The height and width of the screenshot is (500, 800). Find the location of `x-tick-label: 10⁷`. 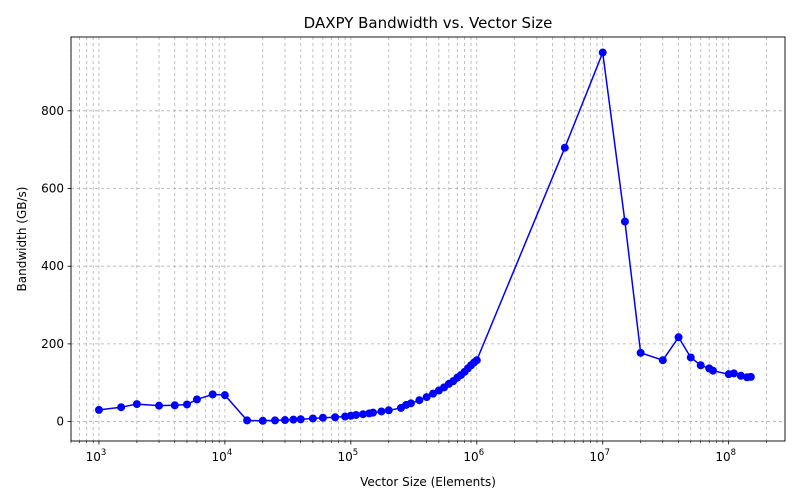

x-tick-label: 10⁷ is located at coordinates (599, 456).